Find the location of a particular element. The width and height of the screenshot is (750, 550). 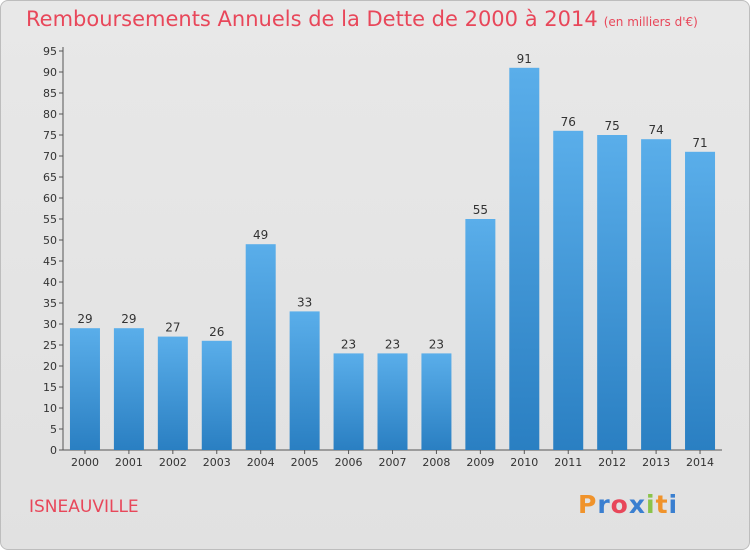

y-tick-label: 30 is located at coordinates (50, 324).